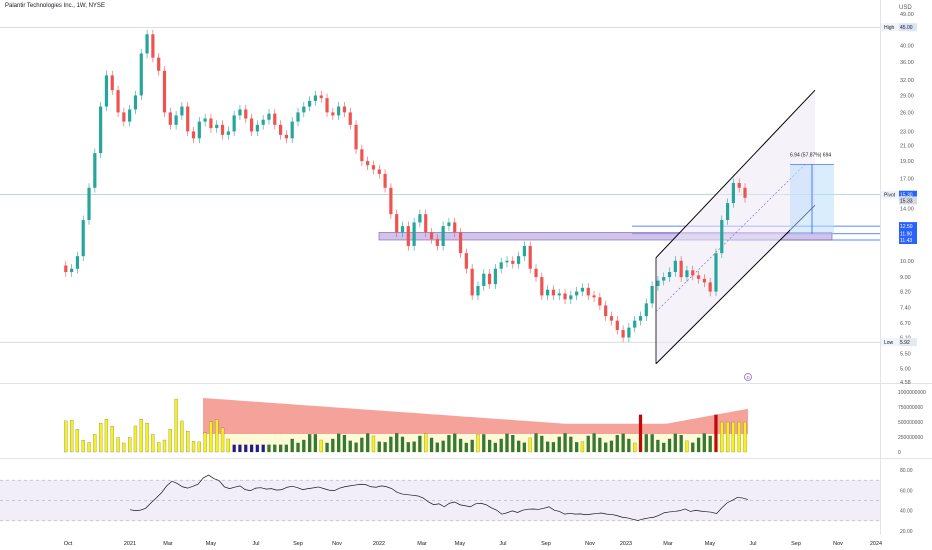 The height and width of the screenshot is (550, 932). Describe the element at coordinates (440, 498) in the screenshot. I see `rsi-panel` at that location.